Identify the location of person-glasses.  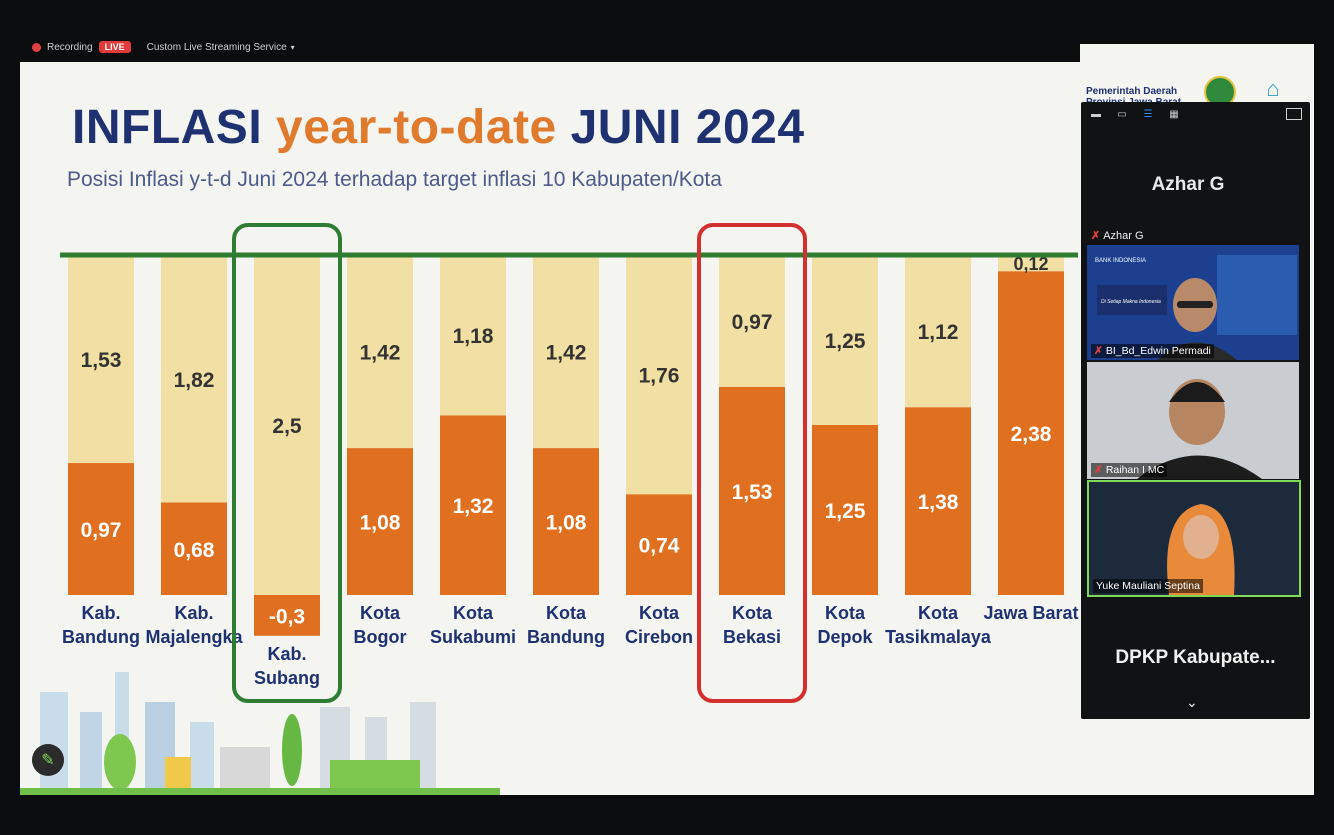
(1195, 304).